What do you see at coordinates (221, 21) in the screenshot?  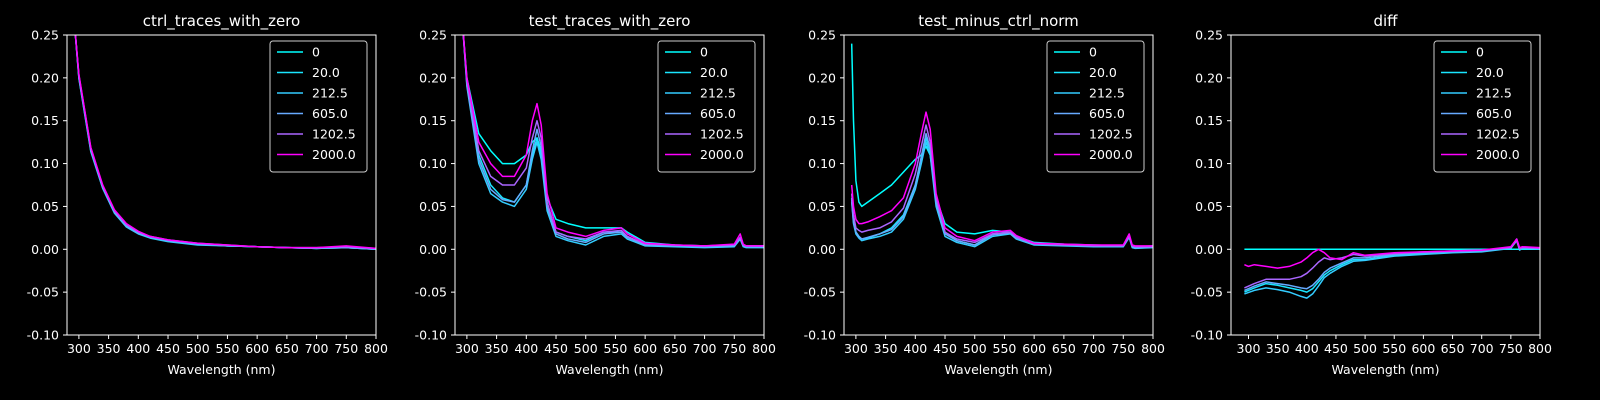 I see `chart-title: ctrl_traces_with_zero` at bounding box center [221, 21].